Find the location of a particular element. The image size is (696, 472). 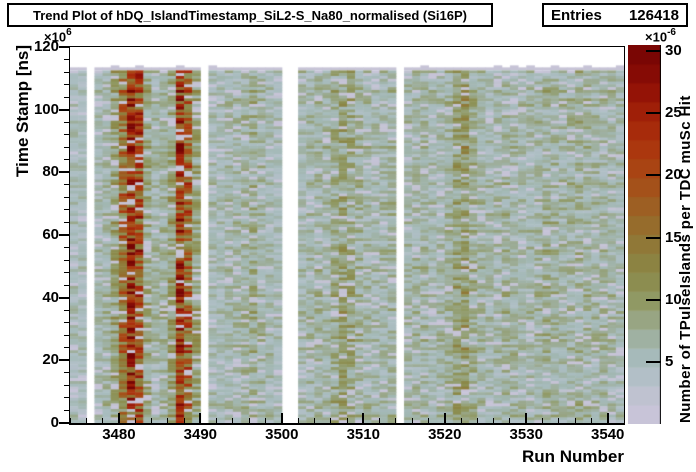

y-axis-tick-label: 0 is located at coordinates (54, 422).